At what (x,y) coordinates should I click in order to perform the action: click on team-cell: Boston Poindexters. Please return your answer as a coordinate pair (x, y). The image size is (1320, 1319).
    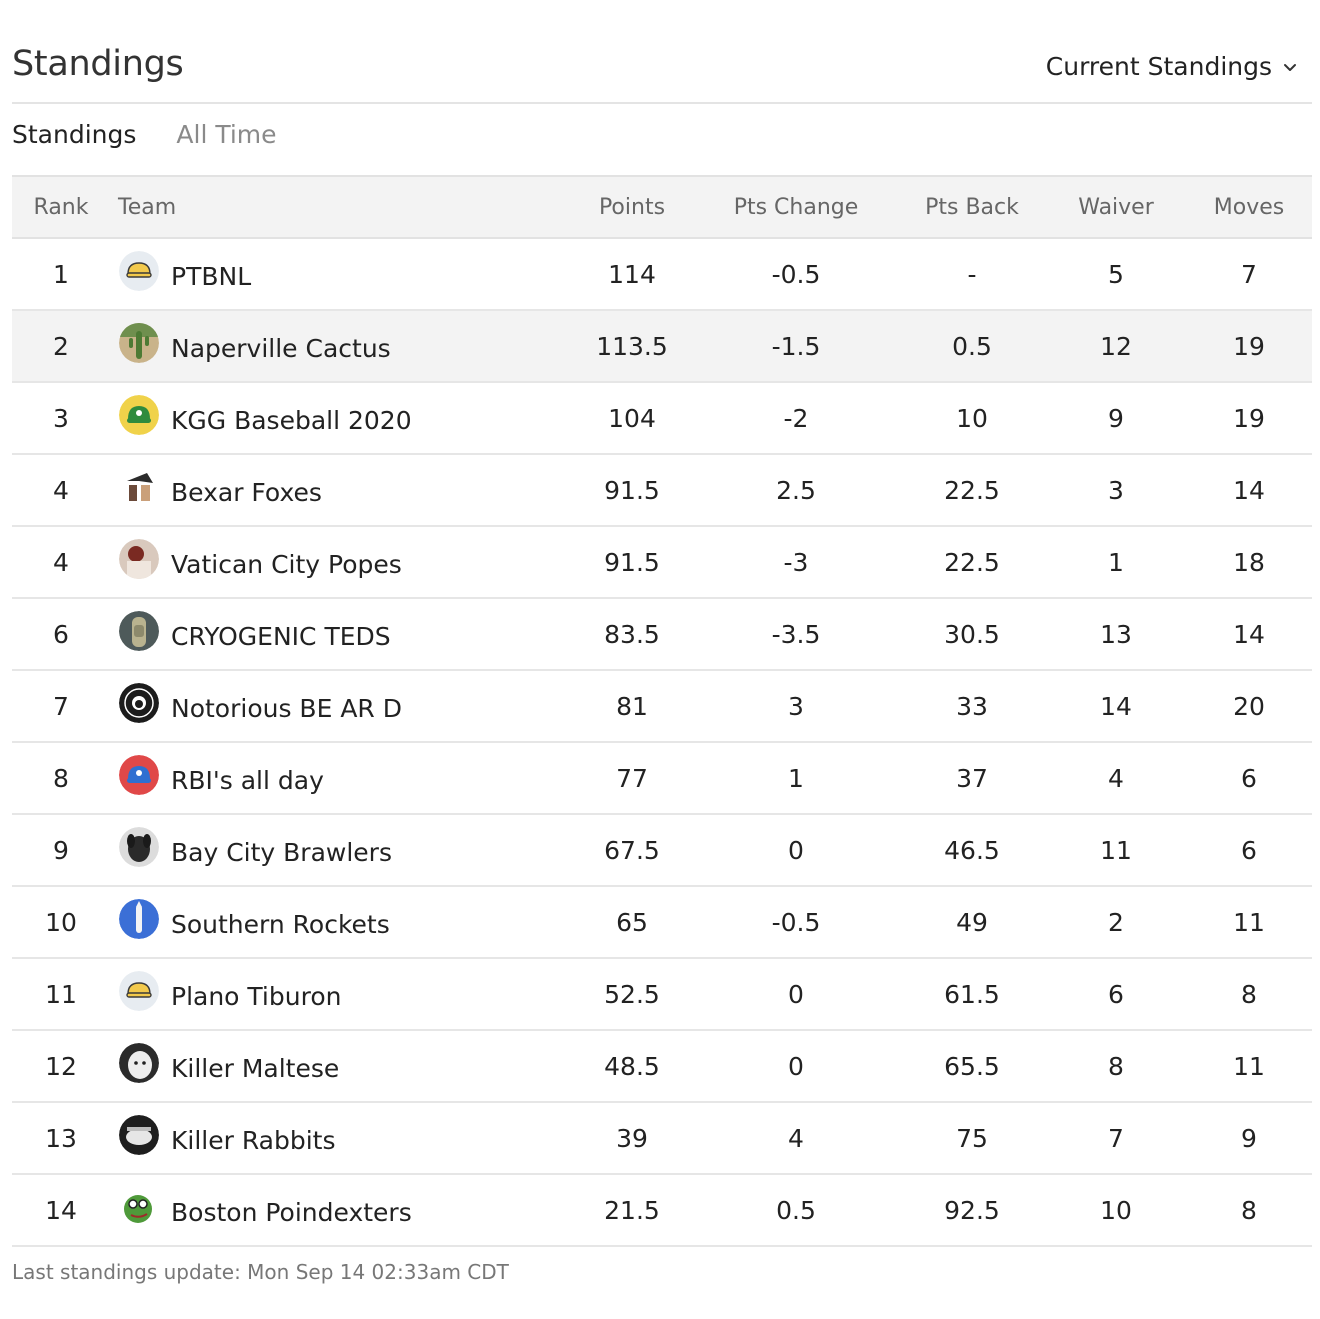
    Looking at the image, I should click on (340, 1210).